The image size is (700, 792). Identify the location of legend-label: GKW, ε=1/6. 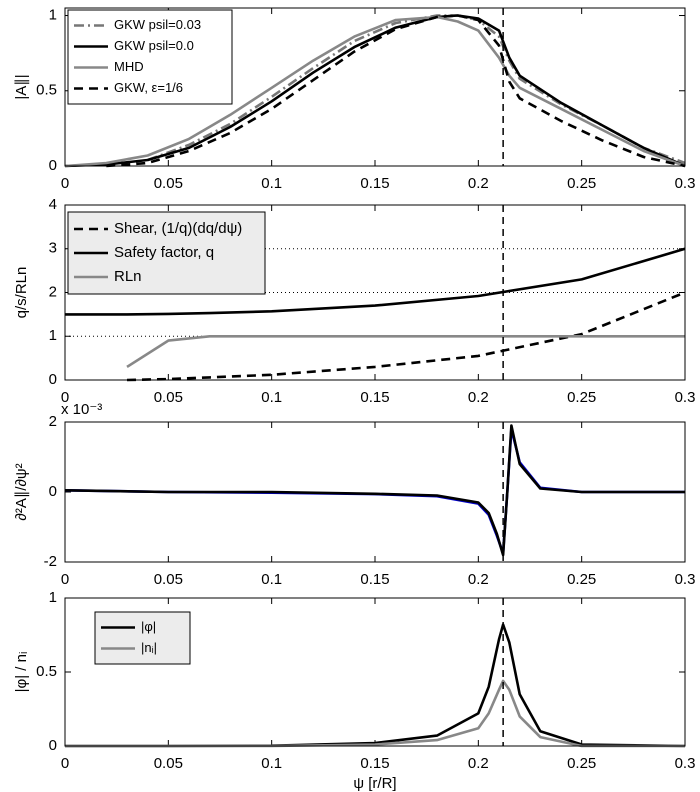
(148, 87).